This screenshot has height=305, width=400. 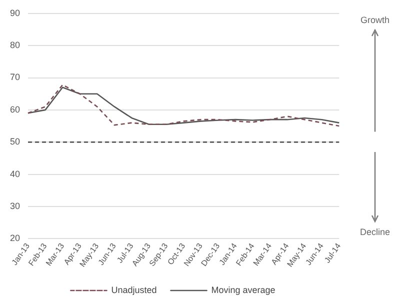 What do you see at coordinates (374, 231) in the screenshot?
I see `text: Decline` at bounding box center [374, 231].